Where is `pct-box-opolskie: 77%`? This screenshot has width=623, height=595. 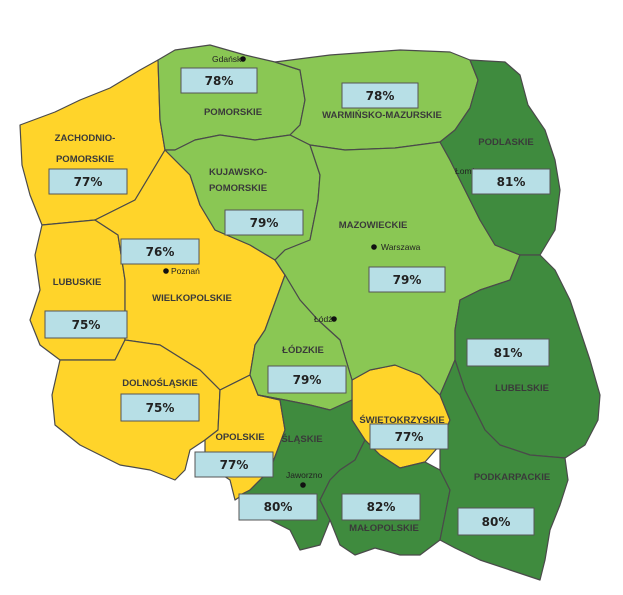 pct-box-opolskie: 77% is located at coordinates (234, 464).